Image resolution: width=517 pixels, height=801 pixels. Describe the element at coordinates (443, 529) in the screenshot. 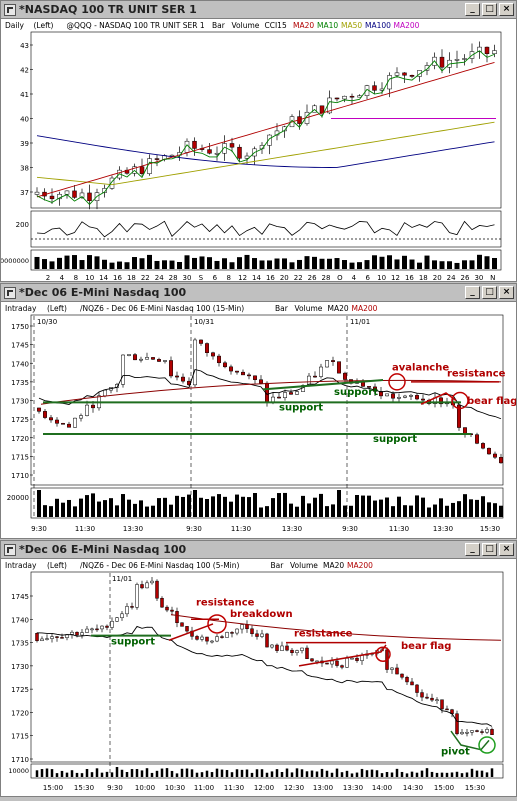

I see `x-tick-label: 13:30` at that location.